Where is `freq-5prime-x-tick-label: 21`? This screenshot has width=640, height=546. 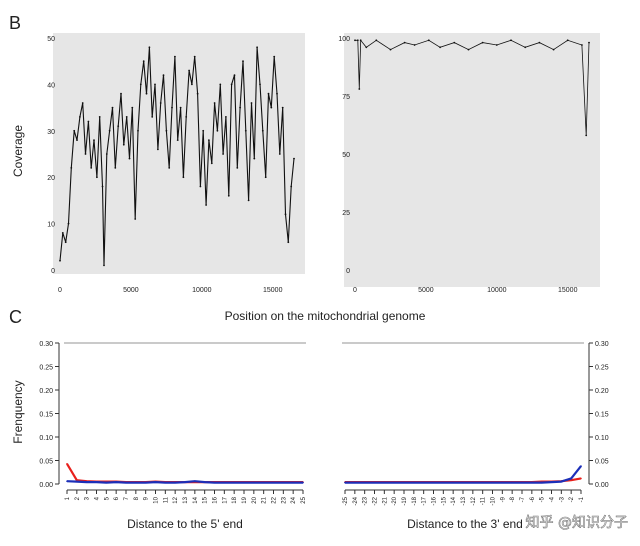
freq-5prime-x-tick-label: 21 is located at coordinates (265, 499).